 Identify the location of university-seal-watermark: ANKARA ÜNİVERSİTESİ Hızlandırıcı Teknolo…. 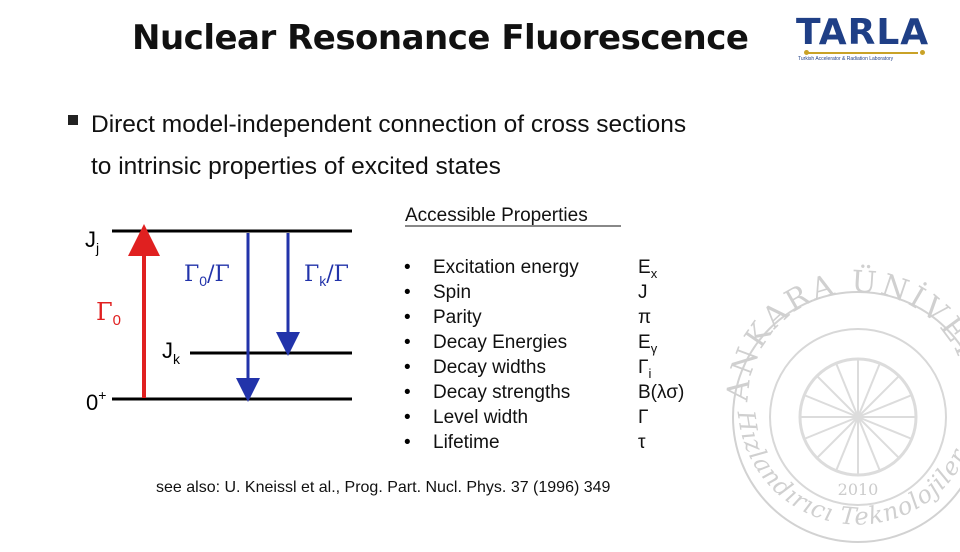
(839, 397).